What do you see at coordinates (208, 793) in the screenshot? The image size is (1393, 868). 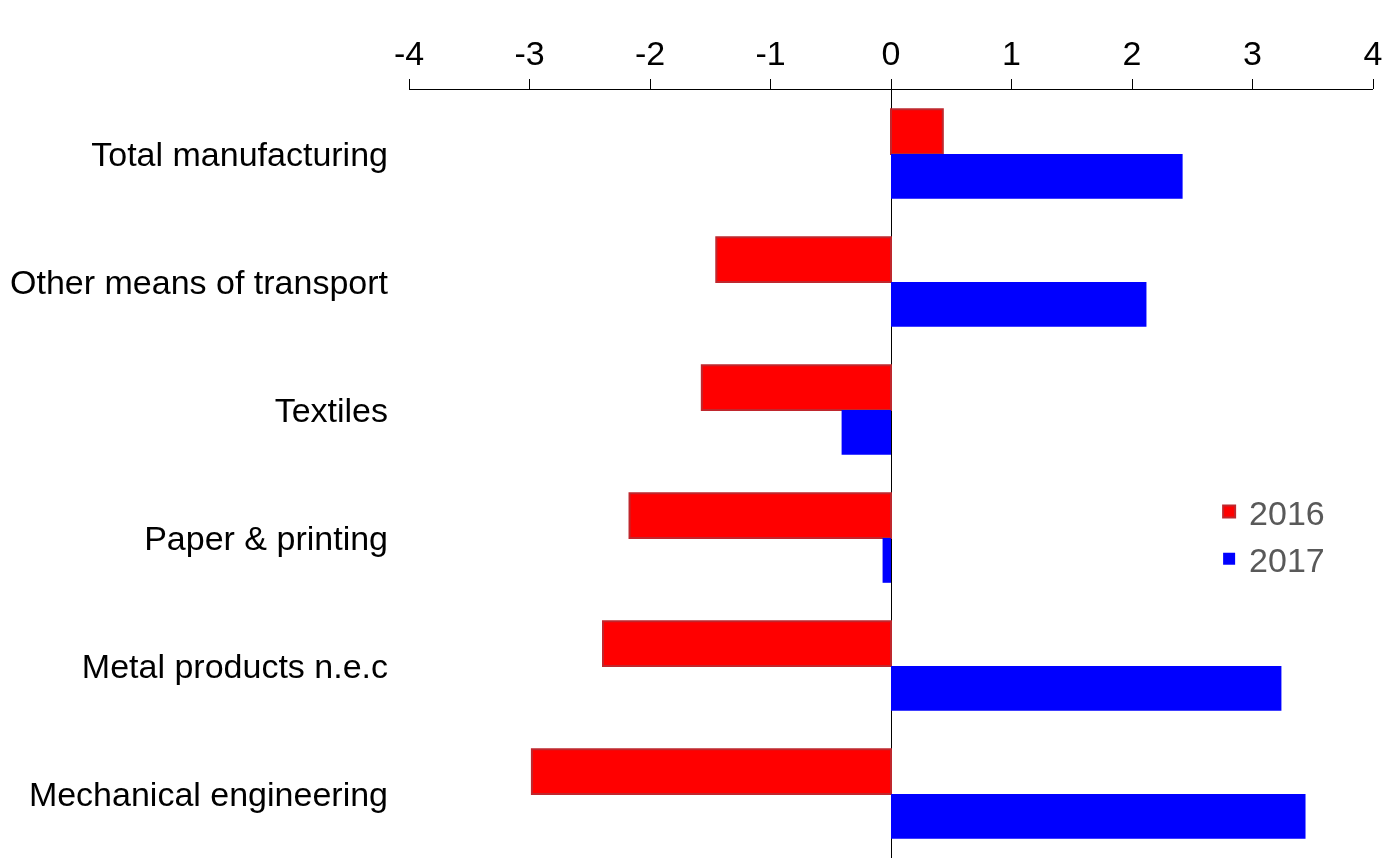 I see `y-tick-label: Mechanical engineering` at bounding box center [208, 793].